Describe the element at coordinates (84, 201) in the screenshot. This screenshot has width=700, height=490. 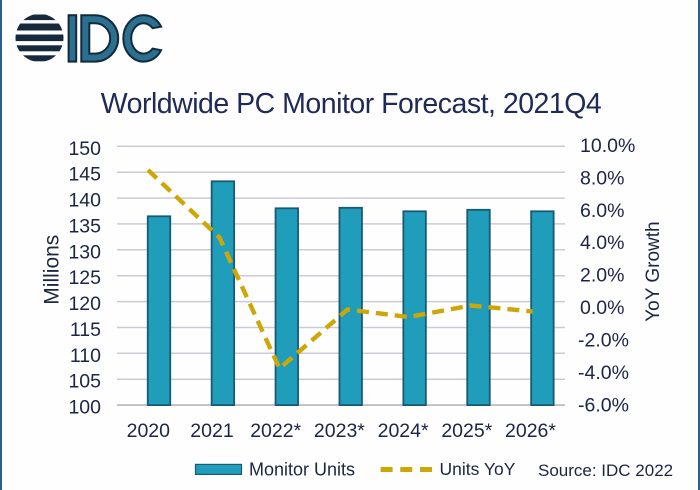
I see `svg-text: 140` at that location.